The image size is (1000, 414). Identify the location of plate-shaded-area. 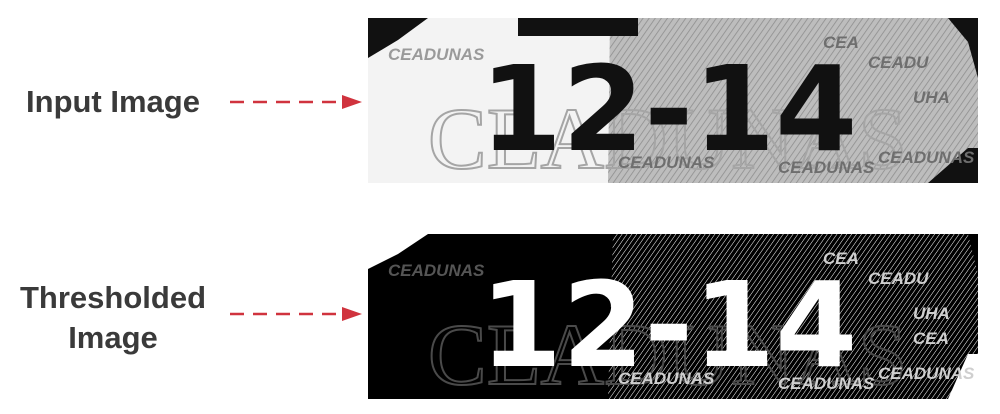
(793, 100).